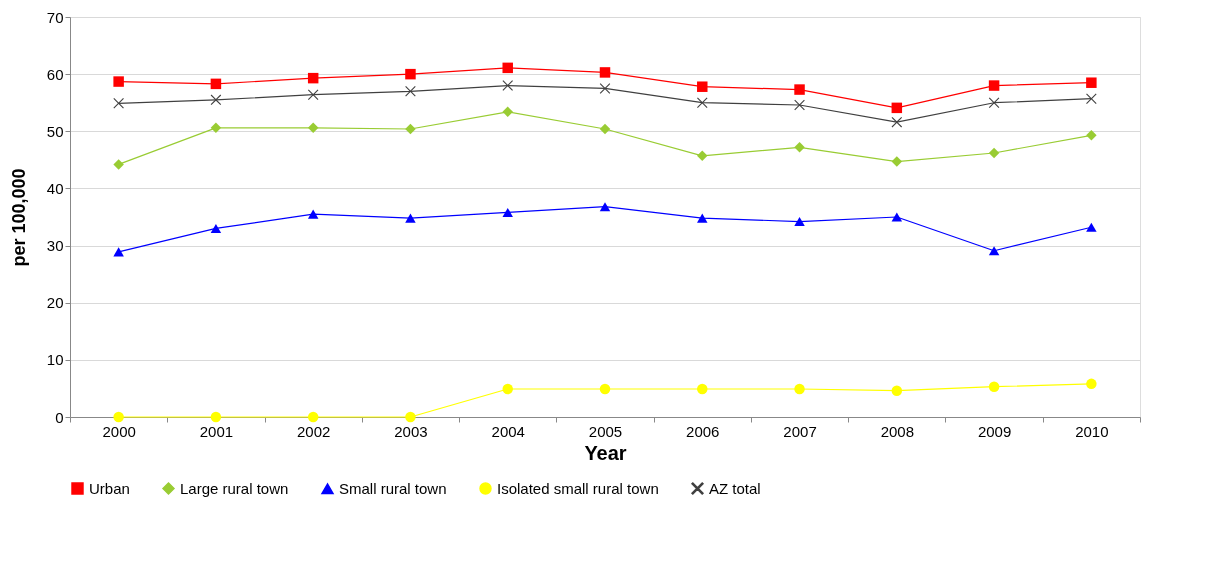 This screenshot has width=1225, height=564. Describe the element at coordinates (234, 488) in the screenshot. I see `legend-label: Large rural town` at that location.